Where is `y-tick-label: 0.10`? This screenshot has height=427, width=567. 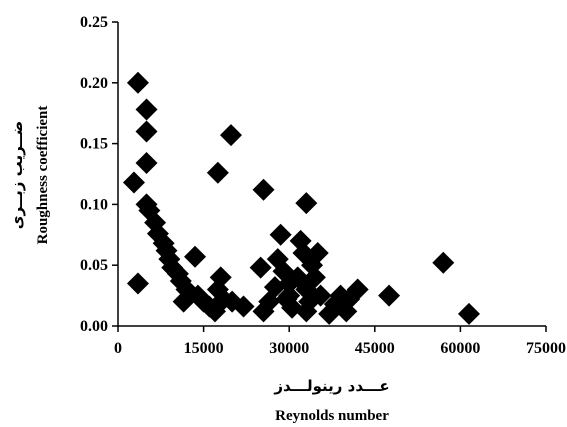
y-tick-label: 0.10 is located at coordinates (94, 204).